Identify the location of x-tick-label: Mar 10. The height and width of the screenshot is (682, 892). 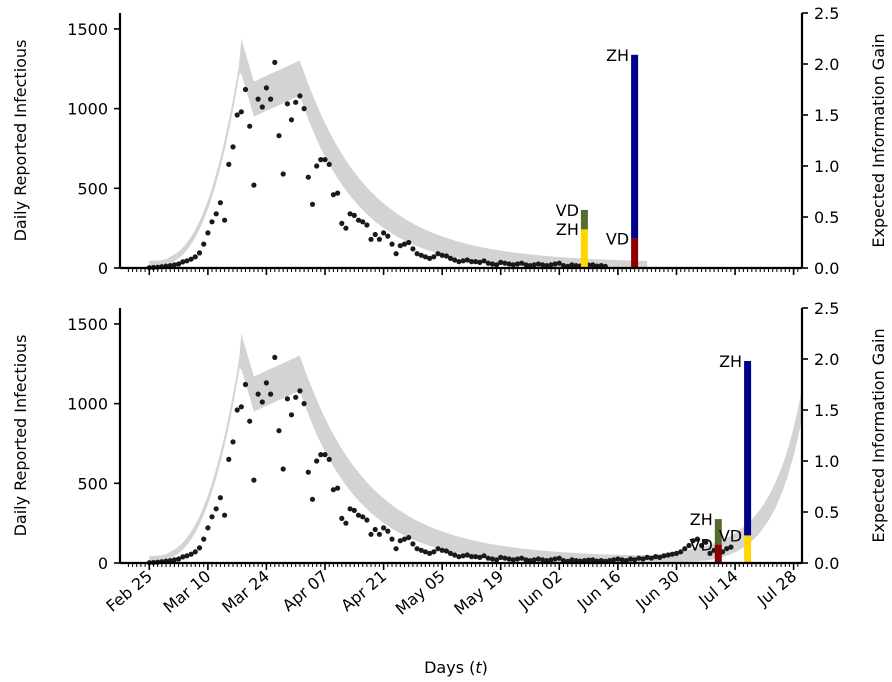
(187, 592).